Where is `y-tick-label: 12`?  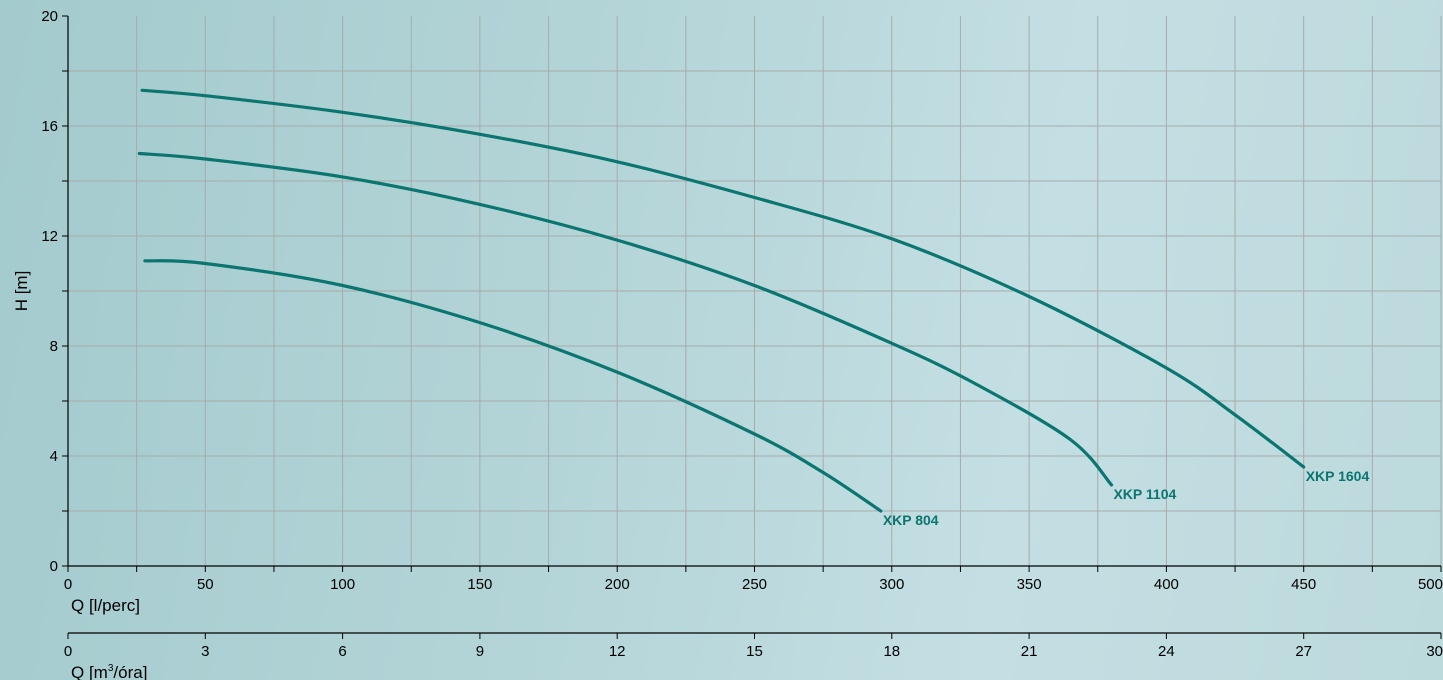
y-tick-label: 12 is located at coordinates (49, 236).